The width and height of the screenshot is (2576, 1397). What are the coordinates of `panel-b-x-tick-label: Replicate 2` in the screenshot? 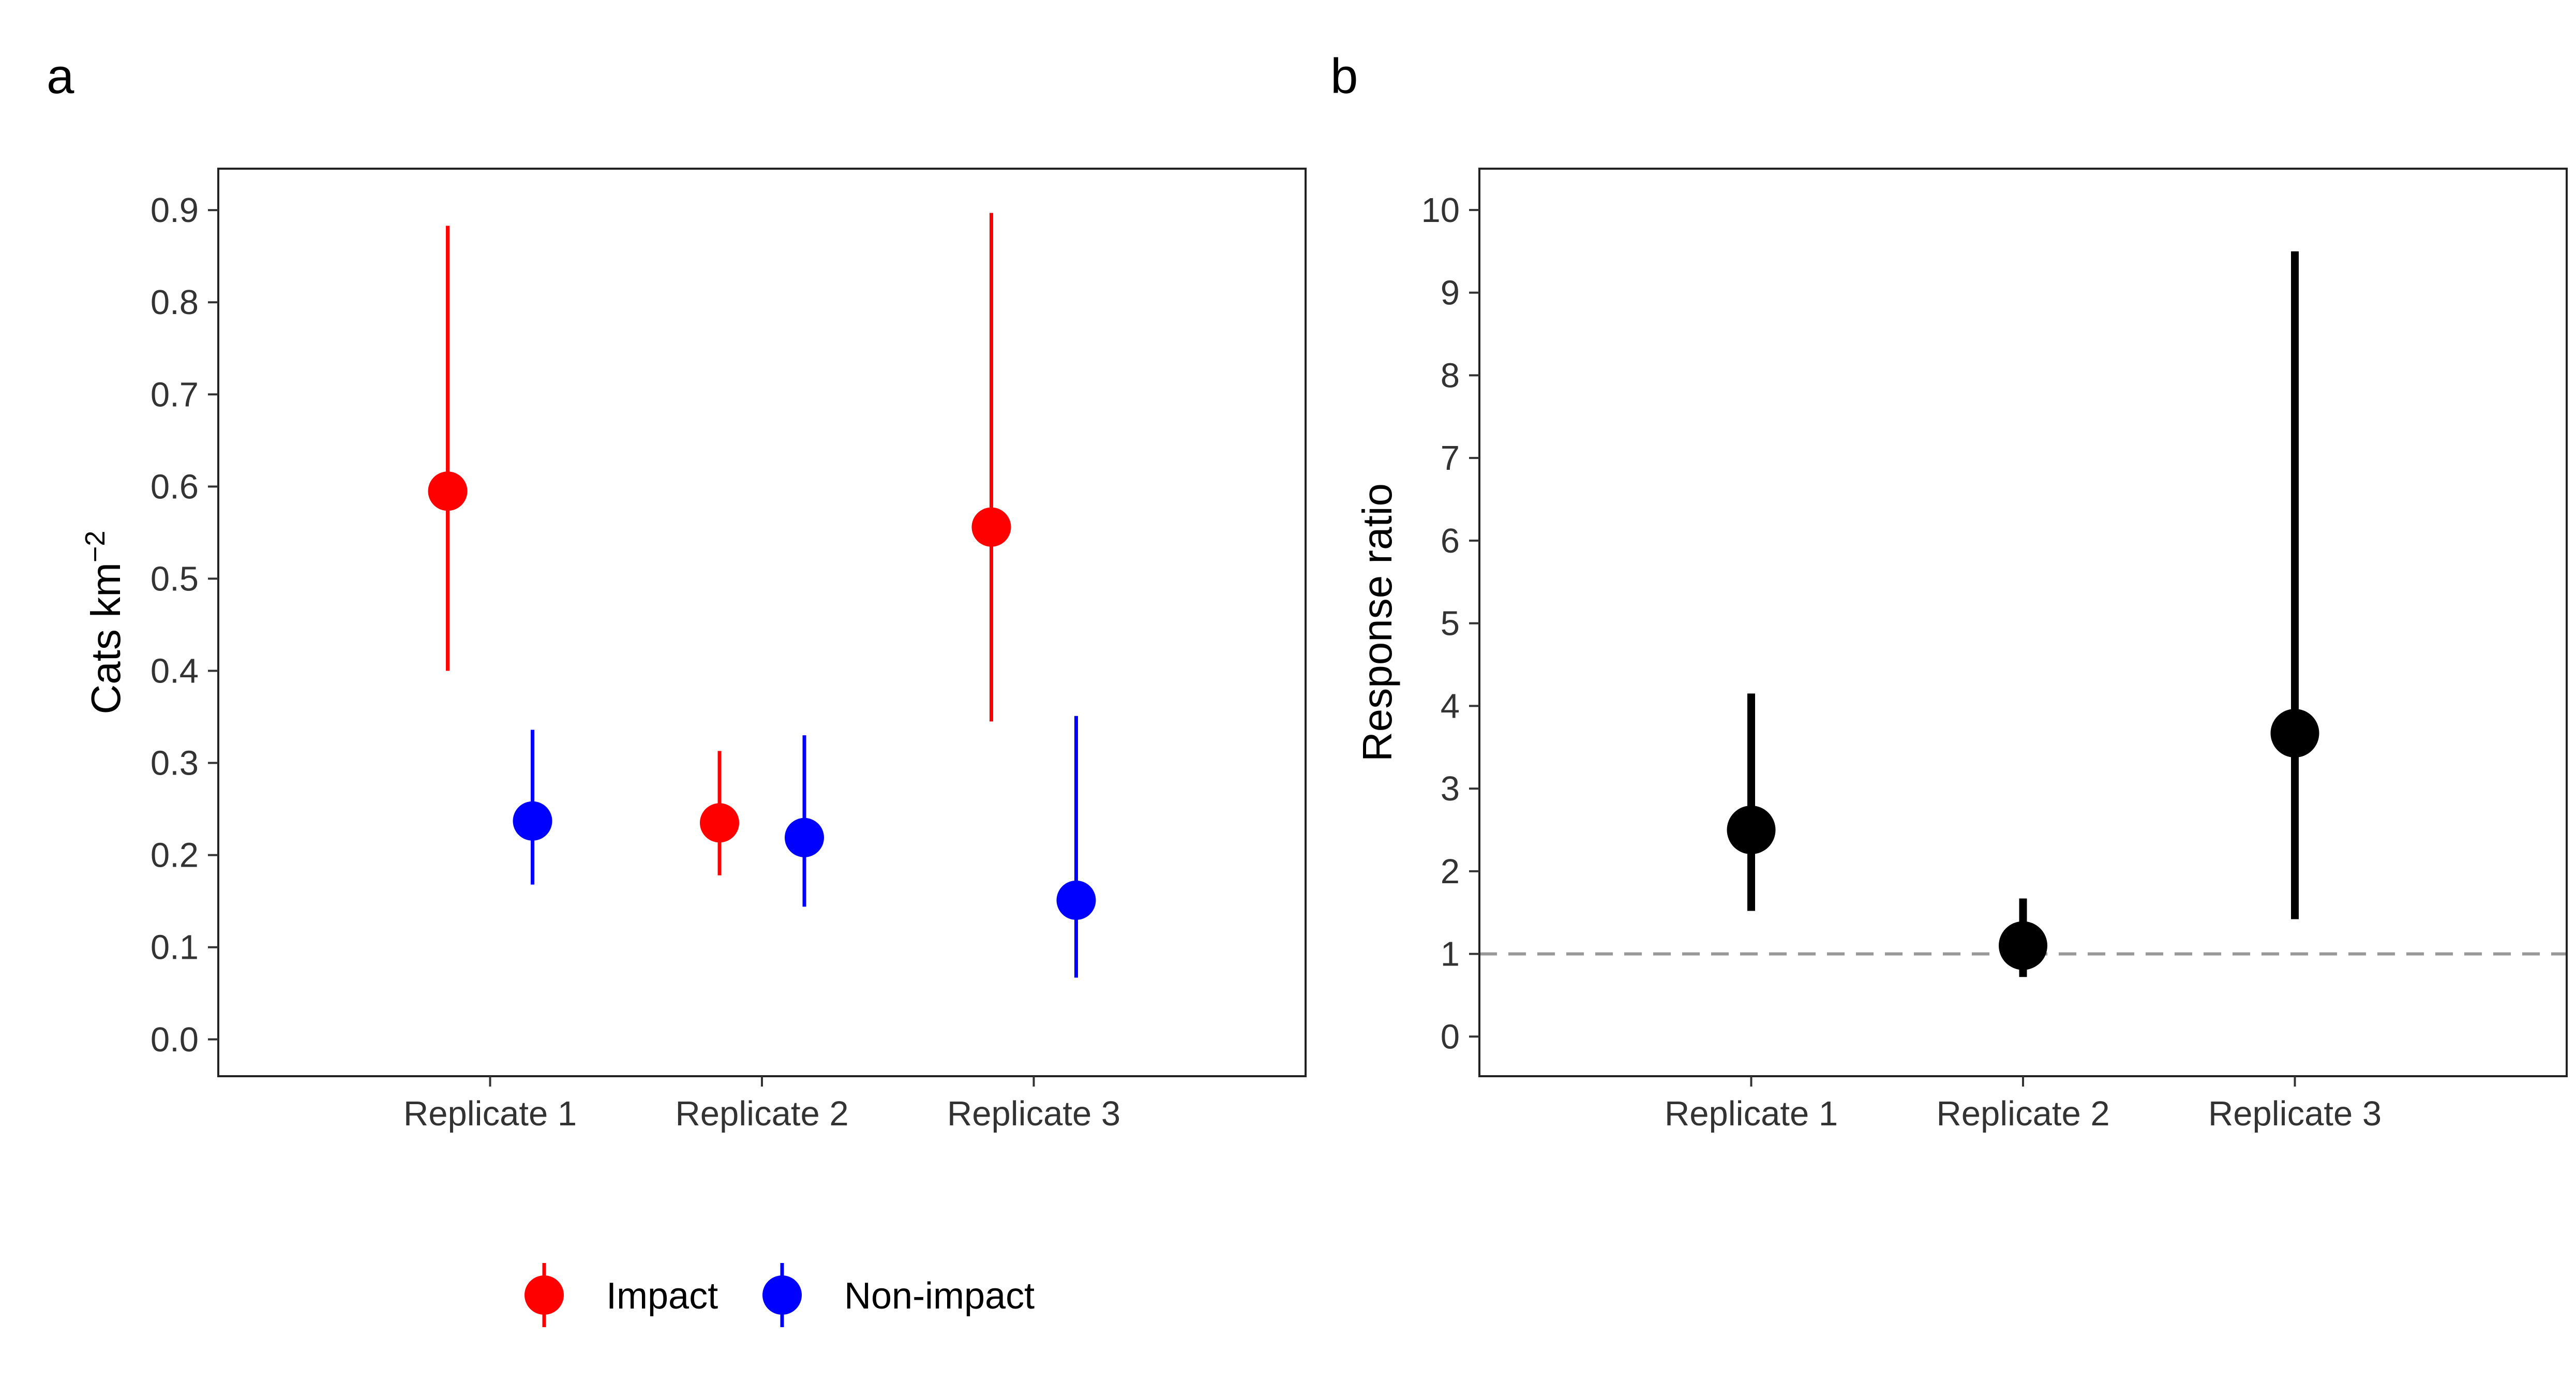 It's located at (2022, 1113).